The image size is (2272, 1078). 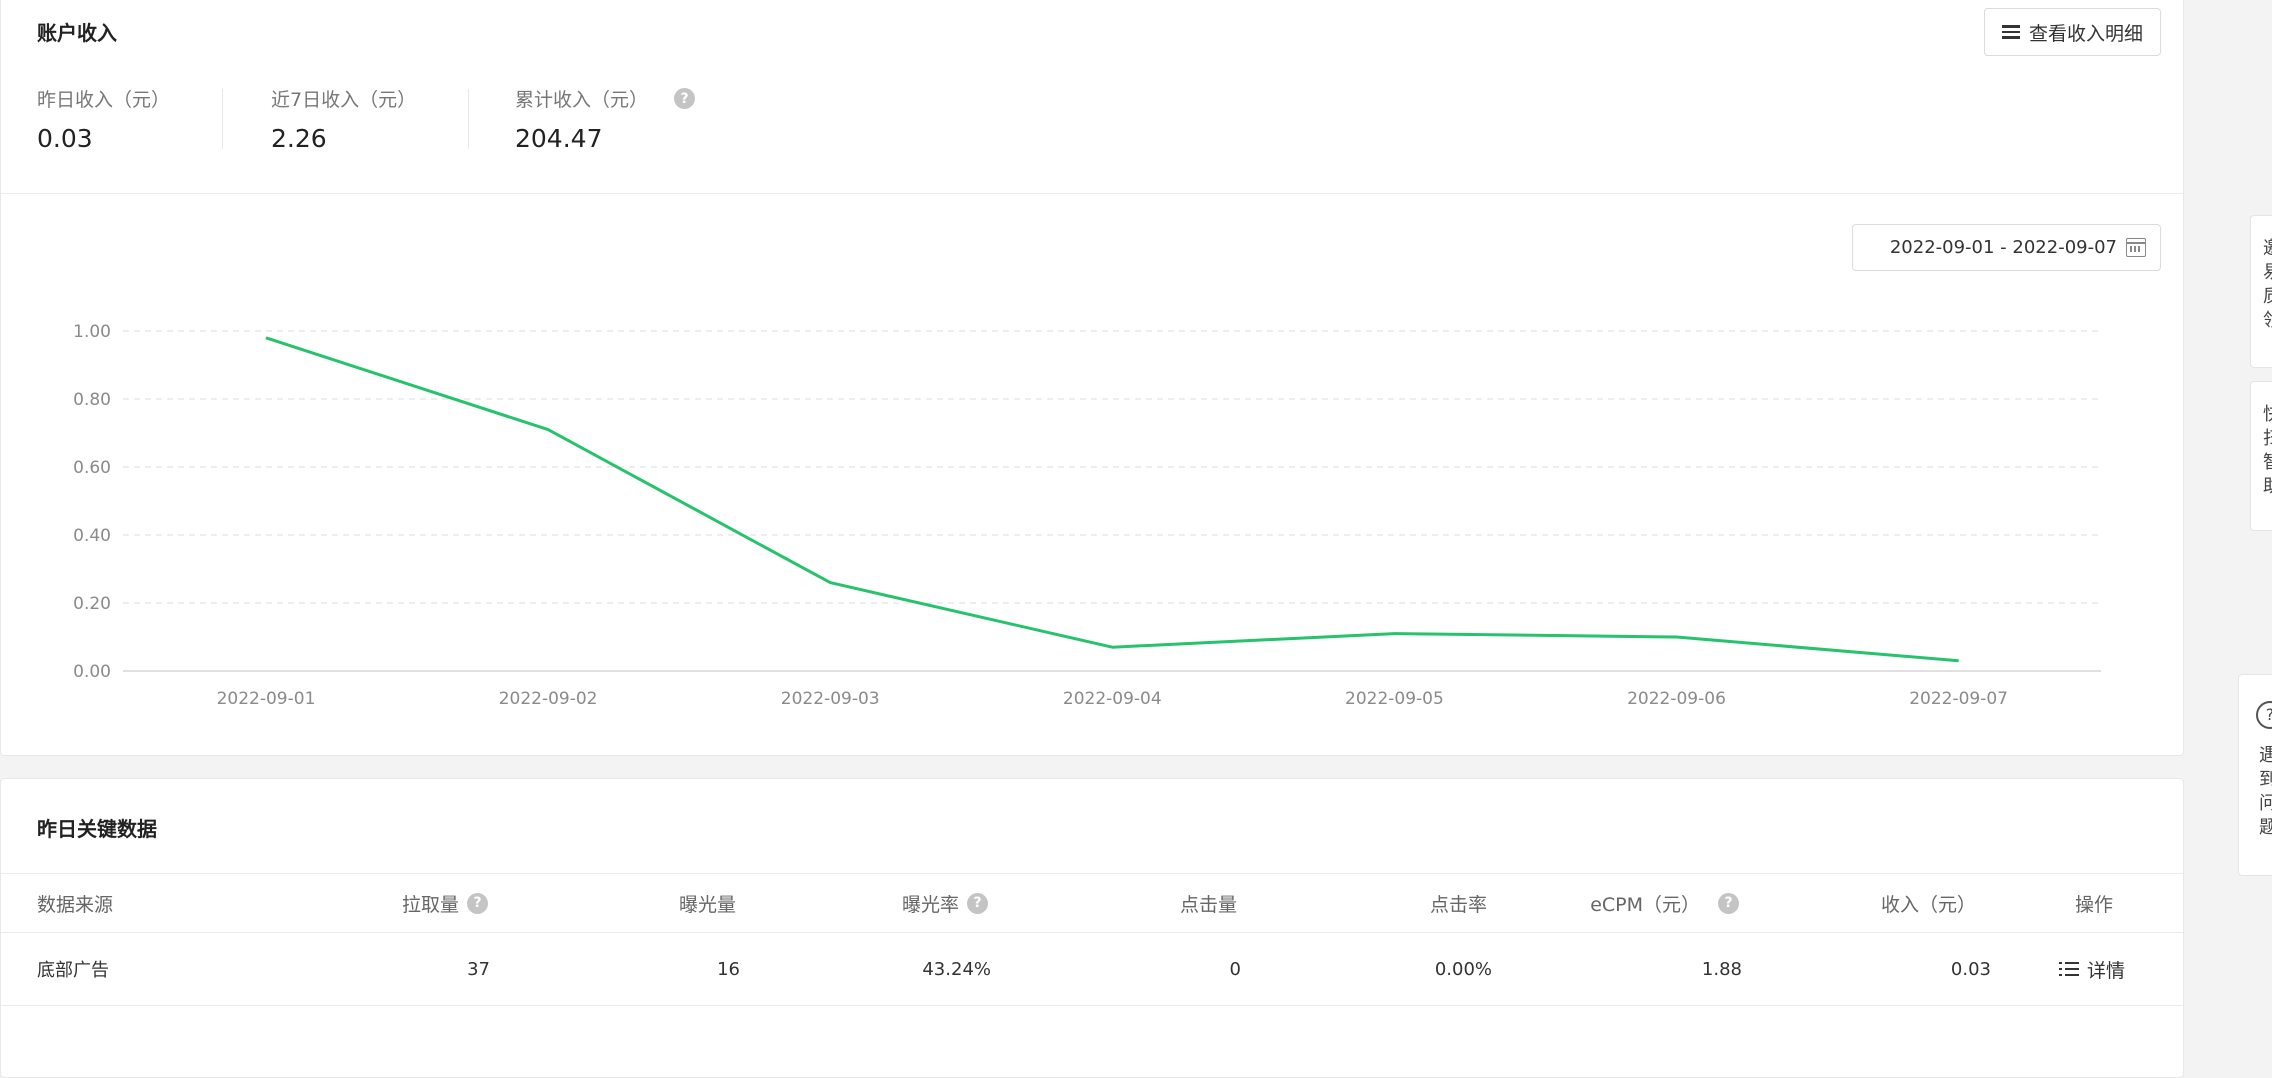 What do you see at coordinates (1092, 193) in the screenshot?
I see `section-divider` at bounding box center [1092, 193].